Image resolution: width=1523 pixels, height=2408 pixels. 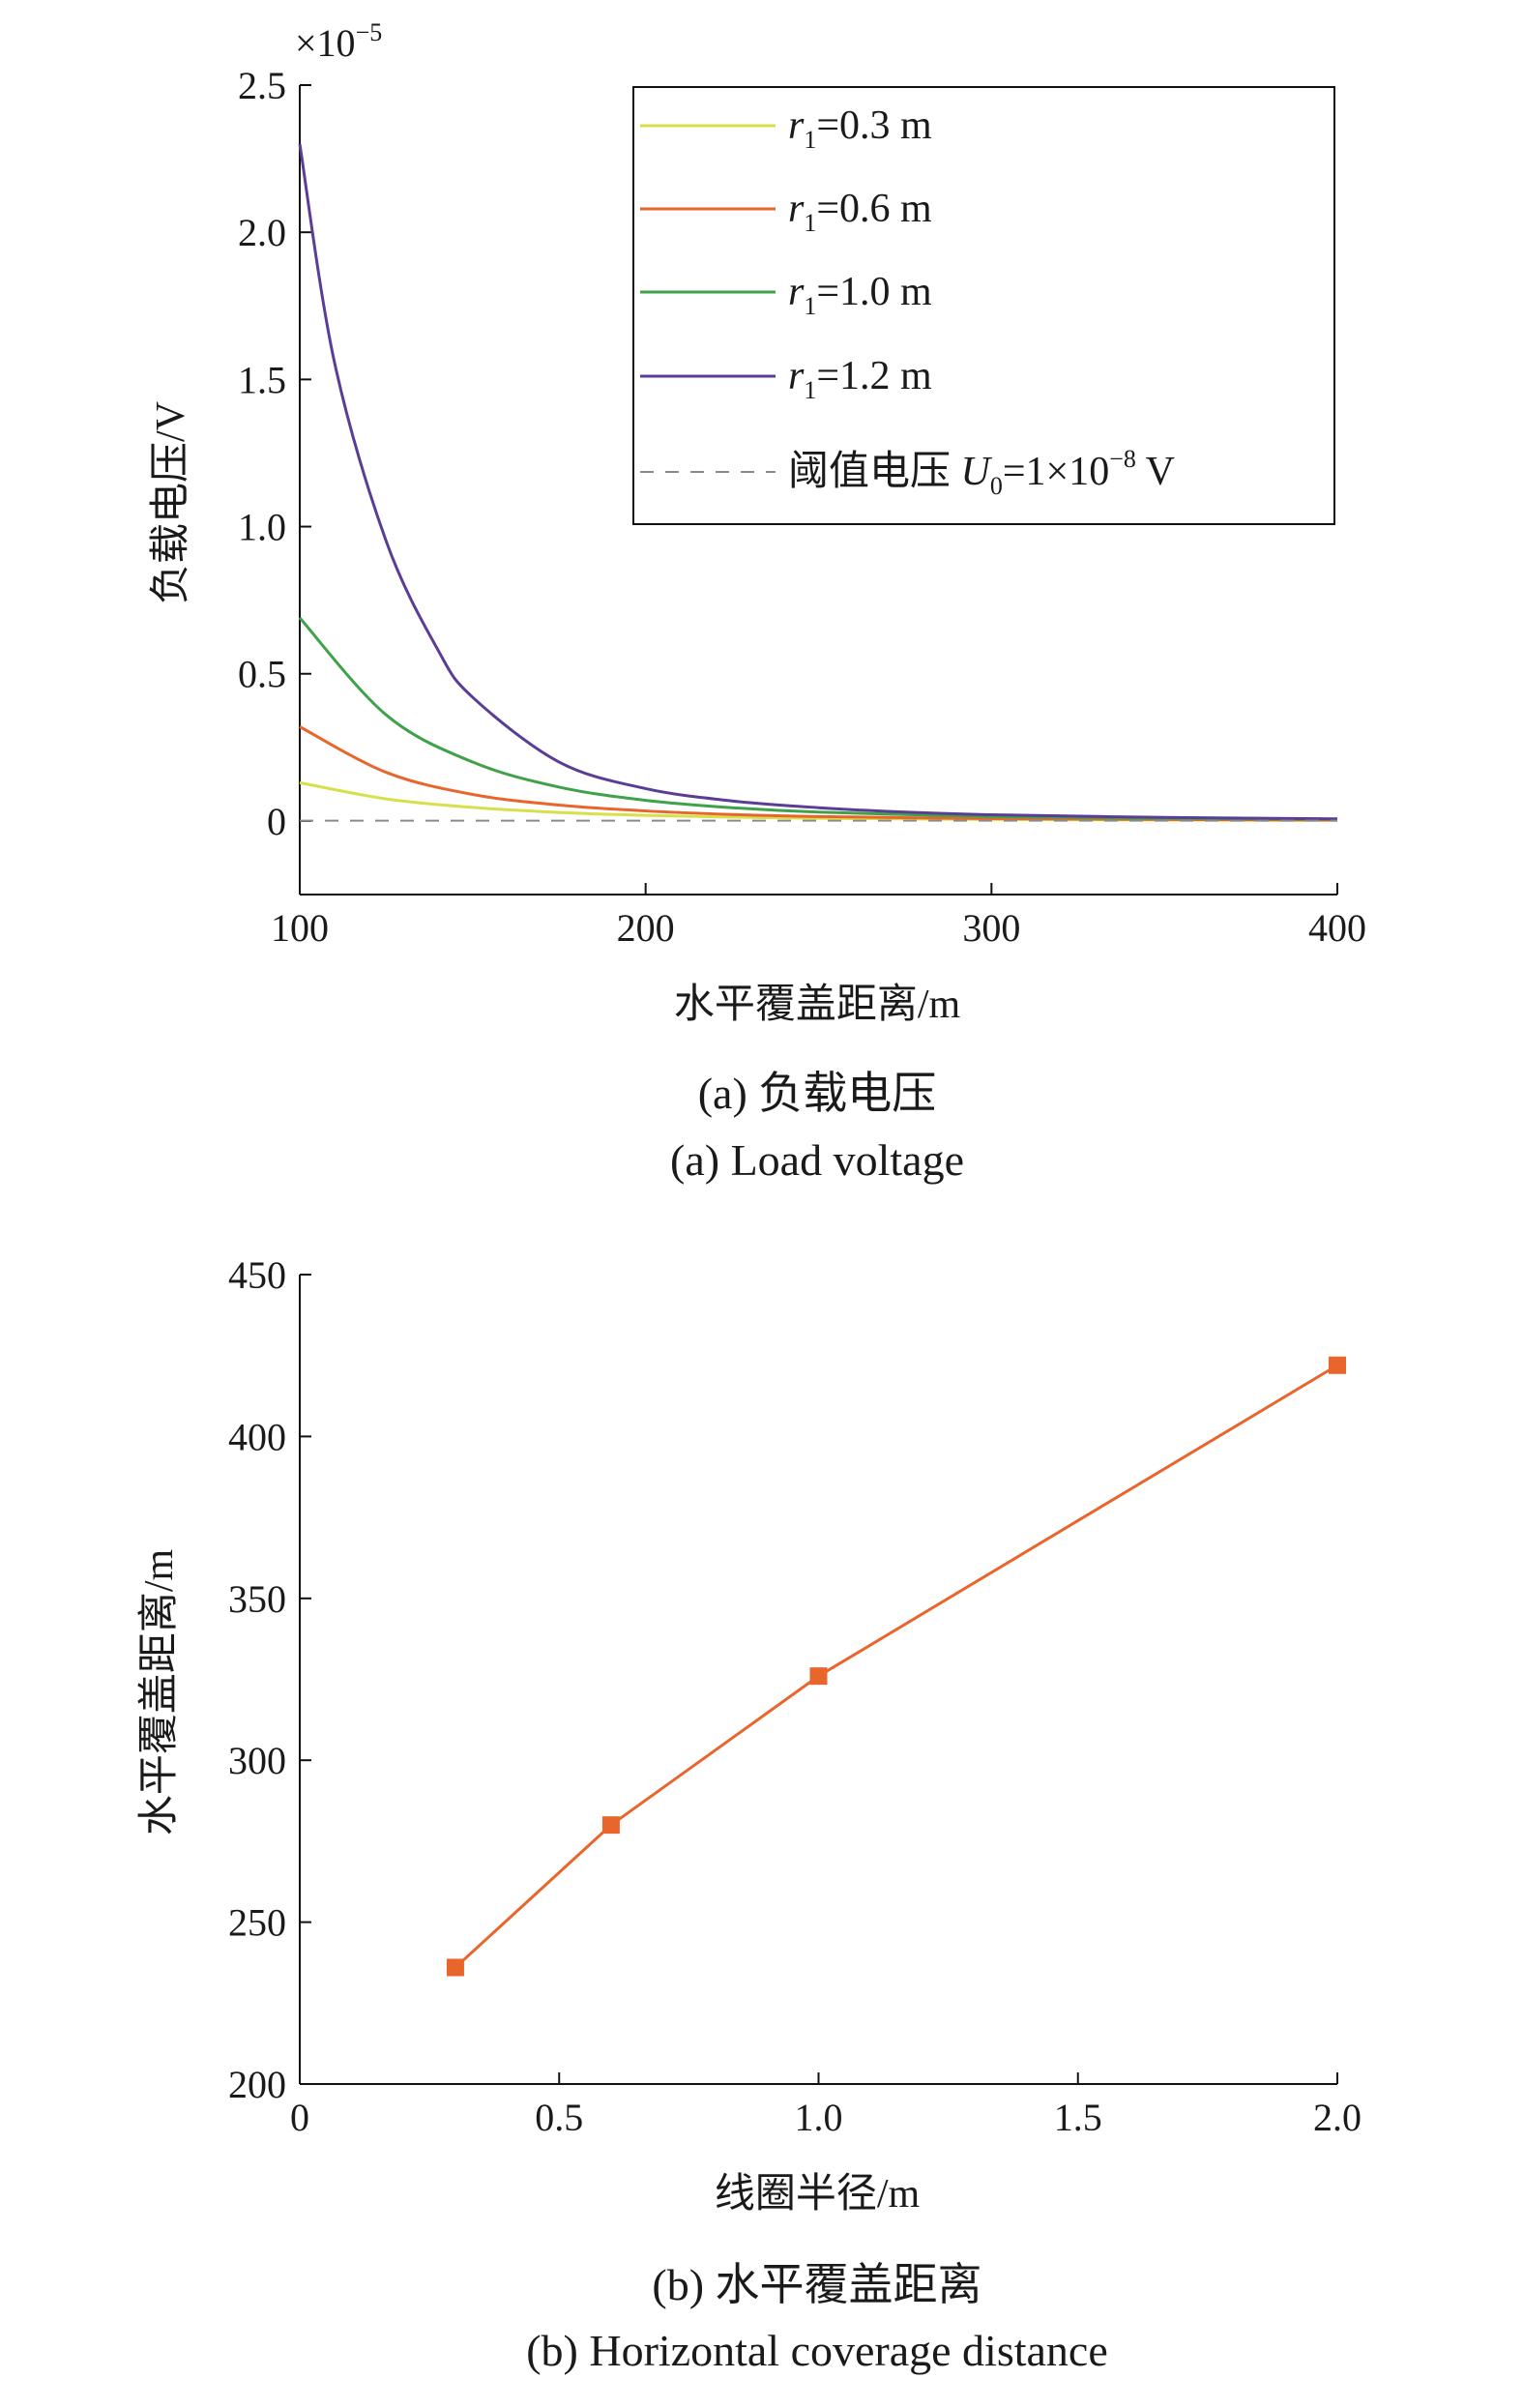 What do you see at coordinates (817, 1160) in the screenshot?
I see `chart-a-caption-en: (a) Load voltage` at bounding box center [817, 1160].